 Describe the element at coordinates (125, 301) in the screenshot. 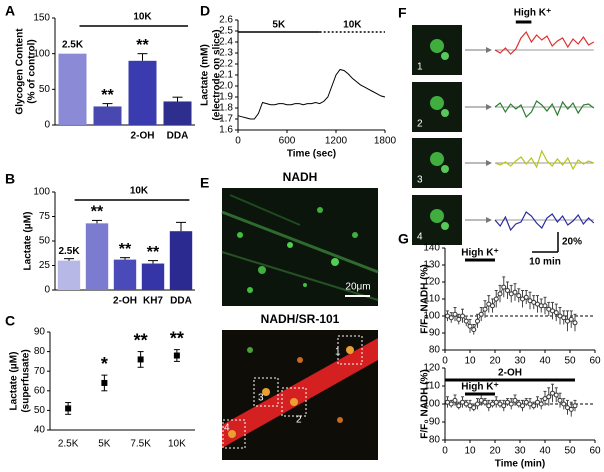

I see `x-tick-label: 2-OH` at that location.